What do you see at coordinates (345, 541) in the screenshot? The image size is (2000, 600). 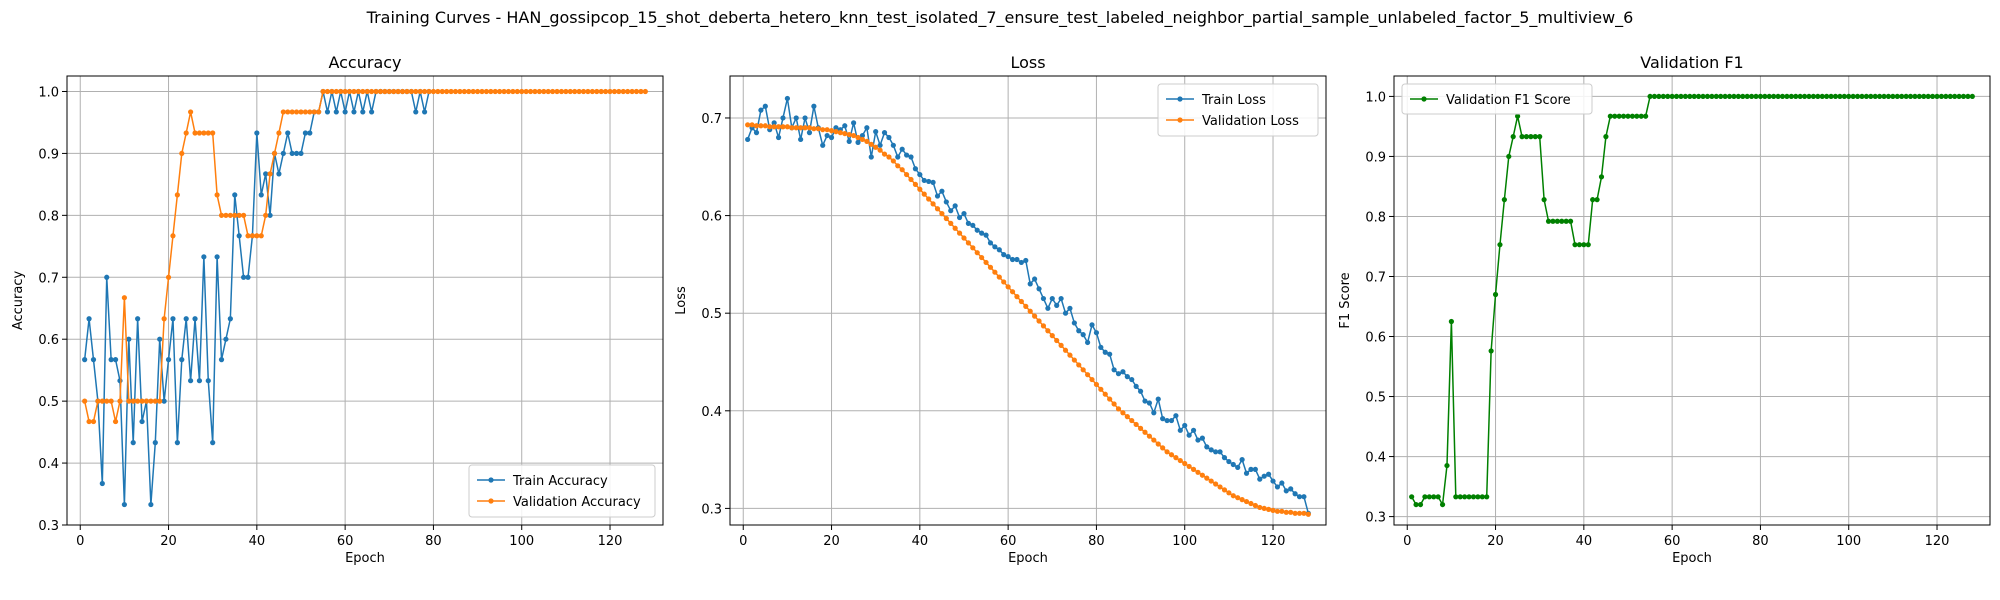 I see `x-tick-label: 60` at bounding box center [345, 541].